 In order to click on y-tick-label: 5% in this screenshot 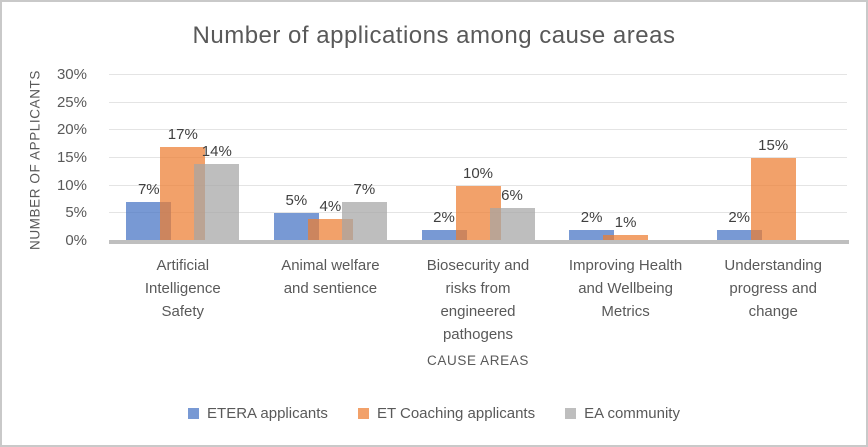, I will do `click(76, 213)`.